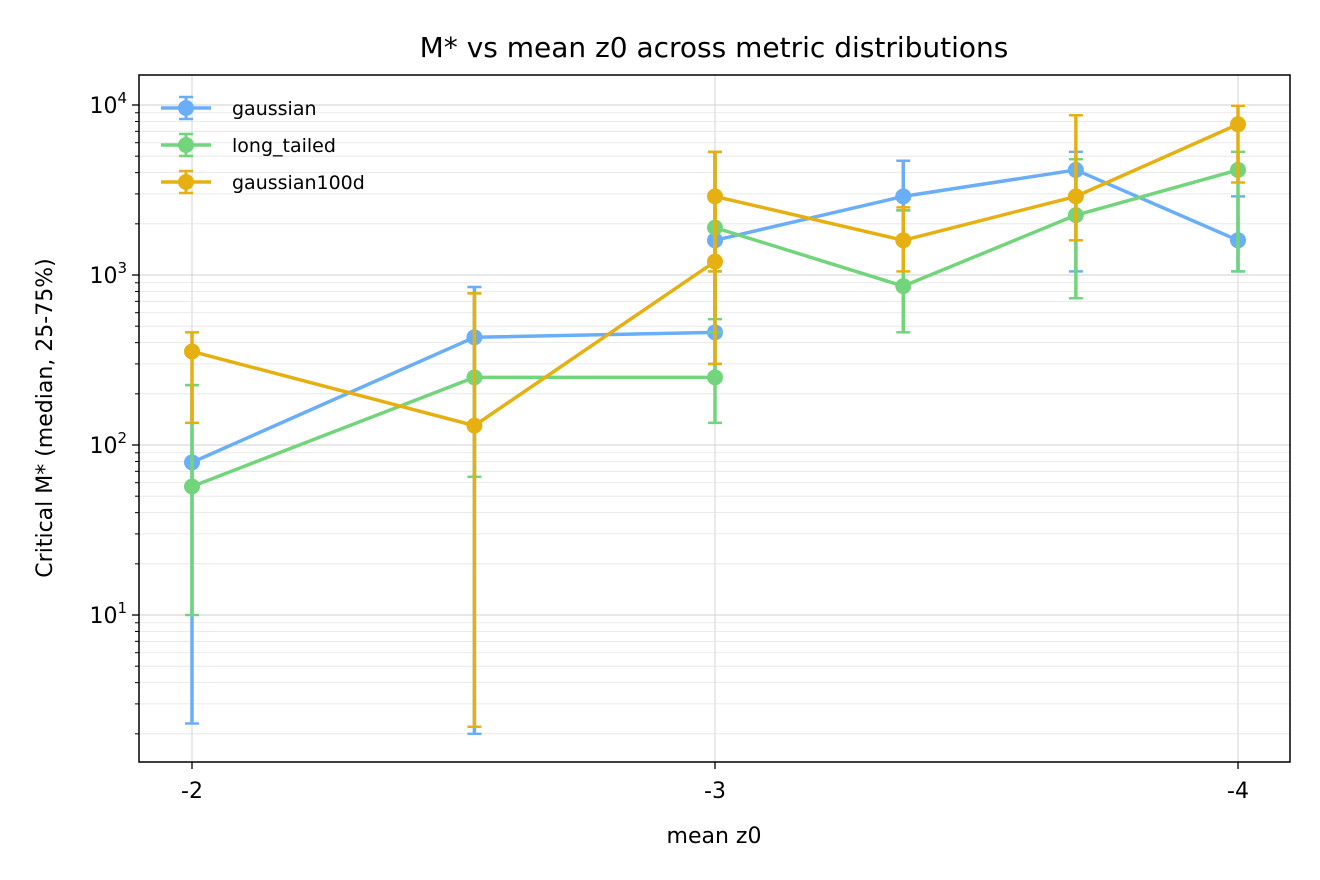 This screenshot has width=1320, height=880. I want to click on x-tick-label: -4, so click(1238, 791).